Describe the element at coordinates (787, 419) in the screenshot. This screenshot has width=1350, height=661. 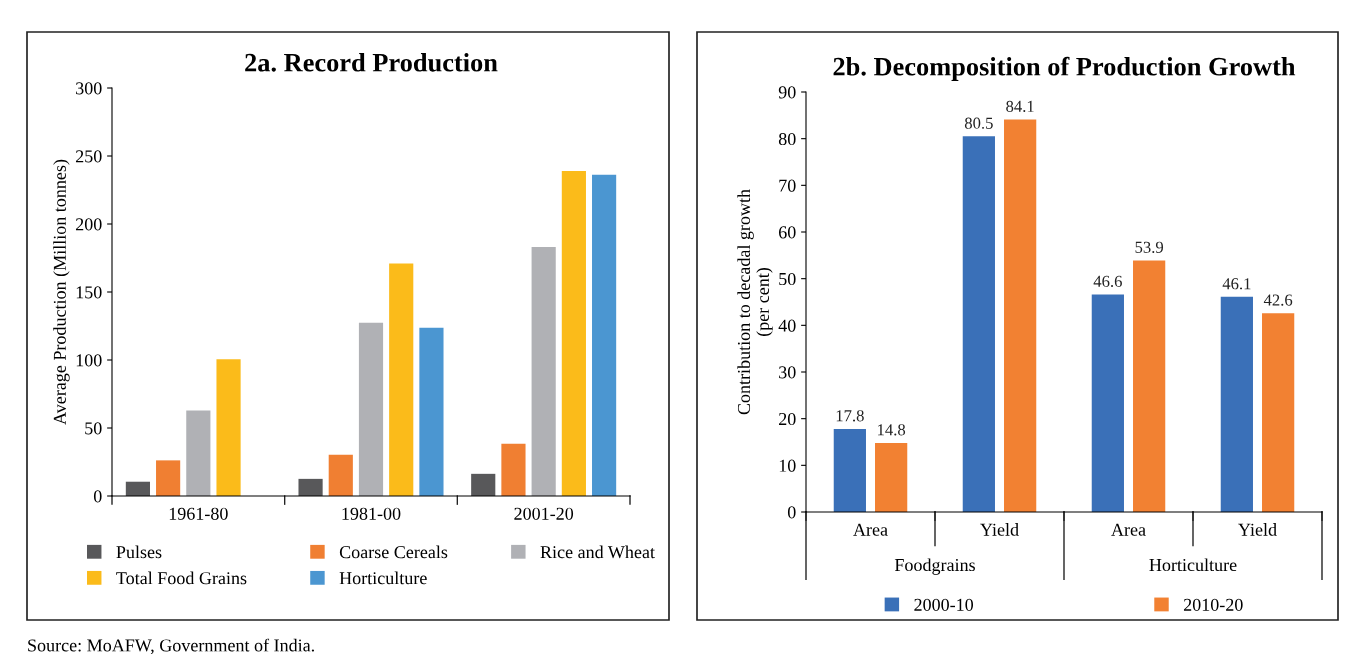
I see `y-tick-label: 20` at that location.